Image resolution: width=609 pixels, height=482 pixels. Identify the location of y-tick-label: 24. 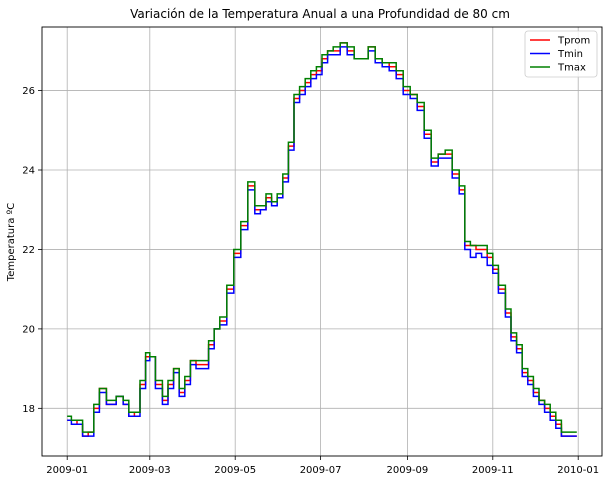
(28, 171).